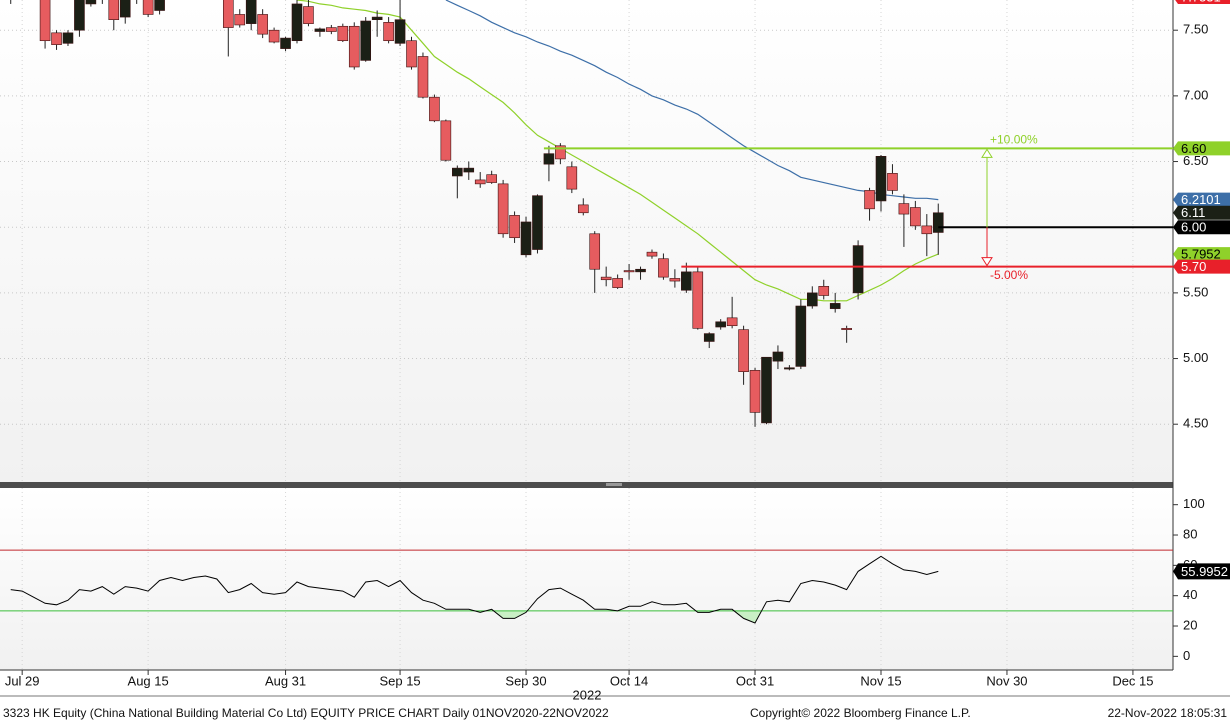  Describe the element at coordinates (1193, 266) in the screenshot. I see `value-tag-label: 5.70` at that location.